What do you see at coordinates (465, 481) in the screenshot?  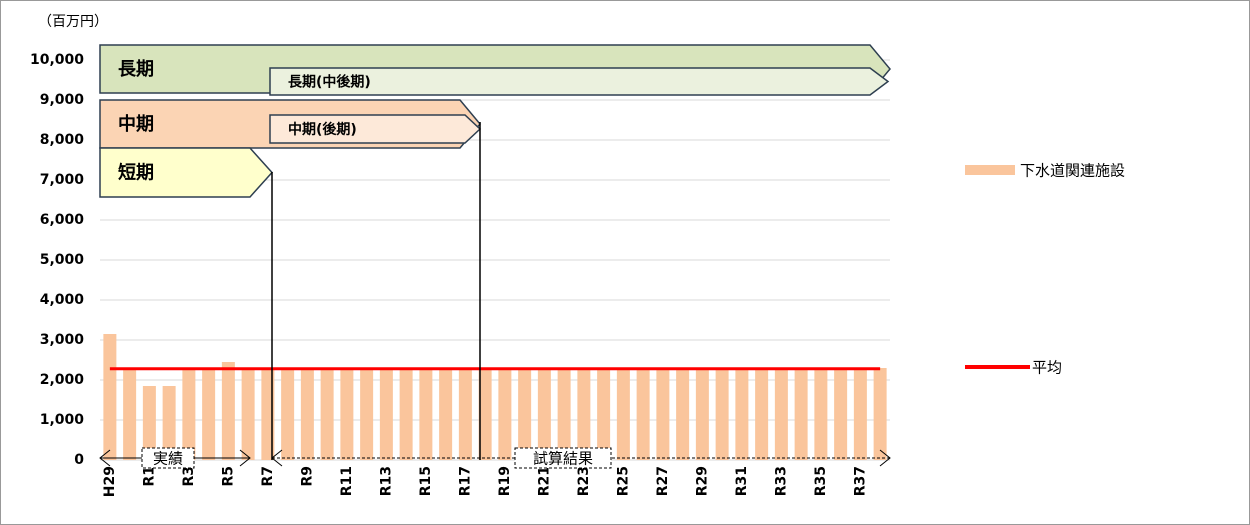 I see `x-tick-label: R17` at bounding box center [465, 481].